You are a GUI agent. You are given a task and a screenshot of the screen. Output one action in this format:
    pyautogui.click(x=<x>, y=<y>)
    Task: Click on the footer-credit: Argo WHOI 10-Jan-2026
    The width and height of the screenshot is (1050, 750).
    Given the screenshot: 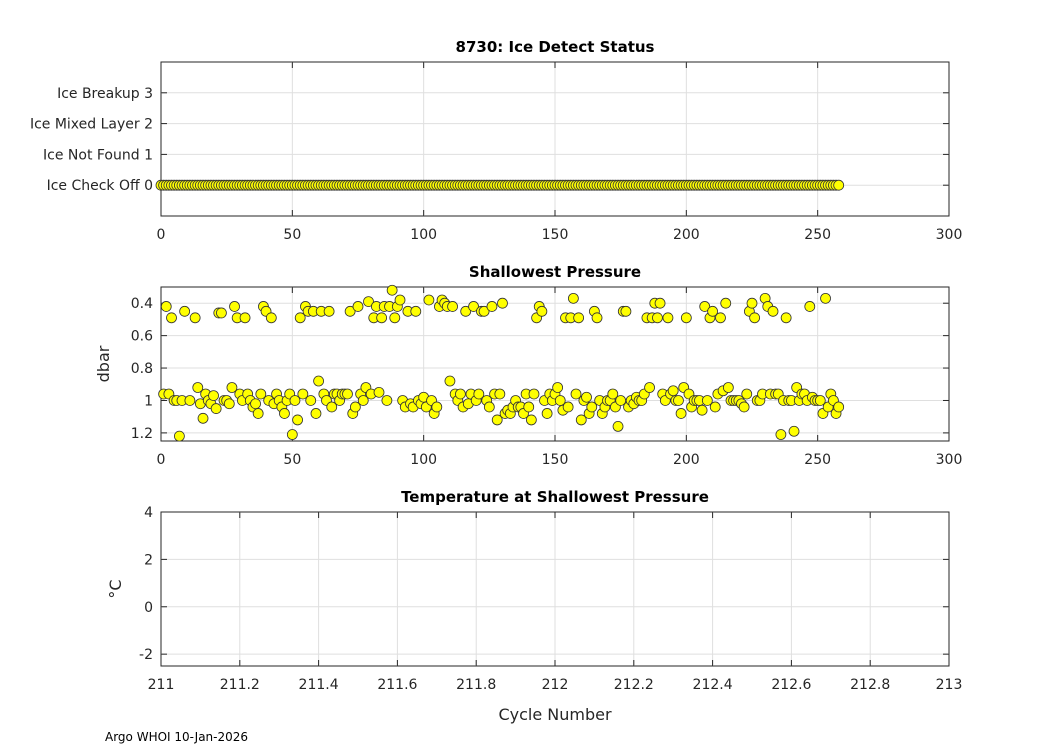 What is the action you would take?
    pyautogui.click(x=176, y=737)
    